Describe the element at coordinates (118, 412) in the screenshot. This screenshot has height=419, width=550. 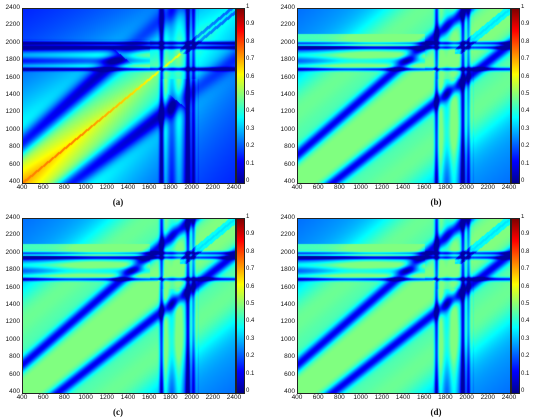
I see `panel-caption: (c)` at that location.